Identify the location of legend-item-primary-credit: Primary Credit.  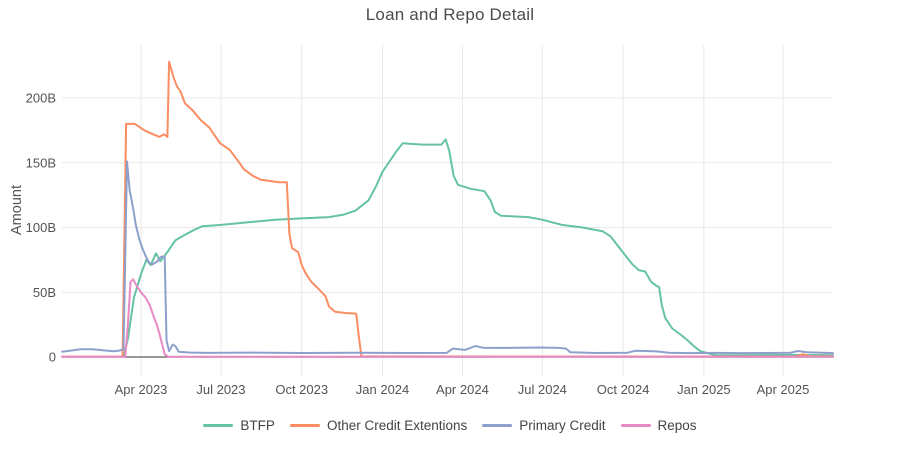
(544, 425).